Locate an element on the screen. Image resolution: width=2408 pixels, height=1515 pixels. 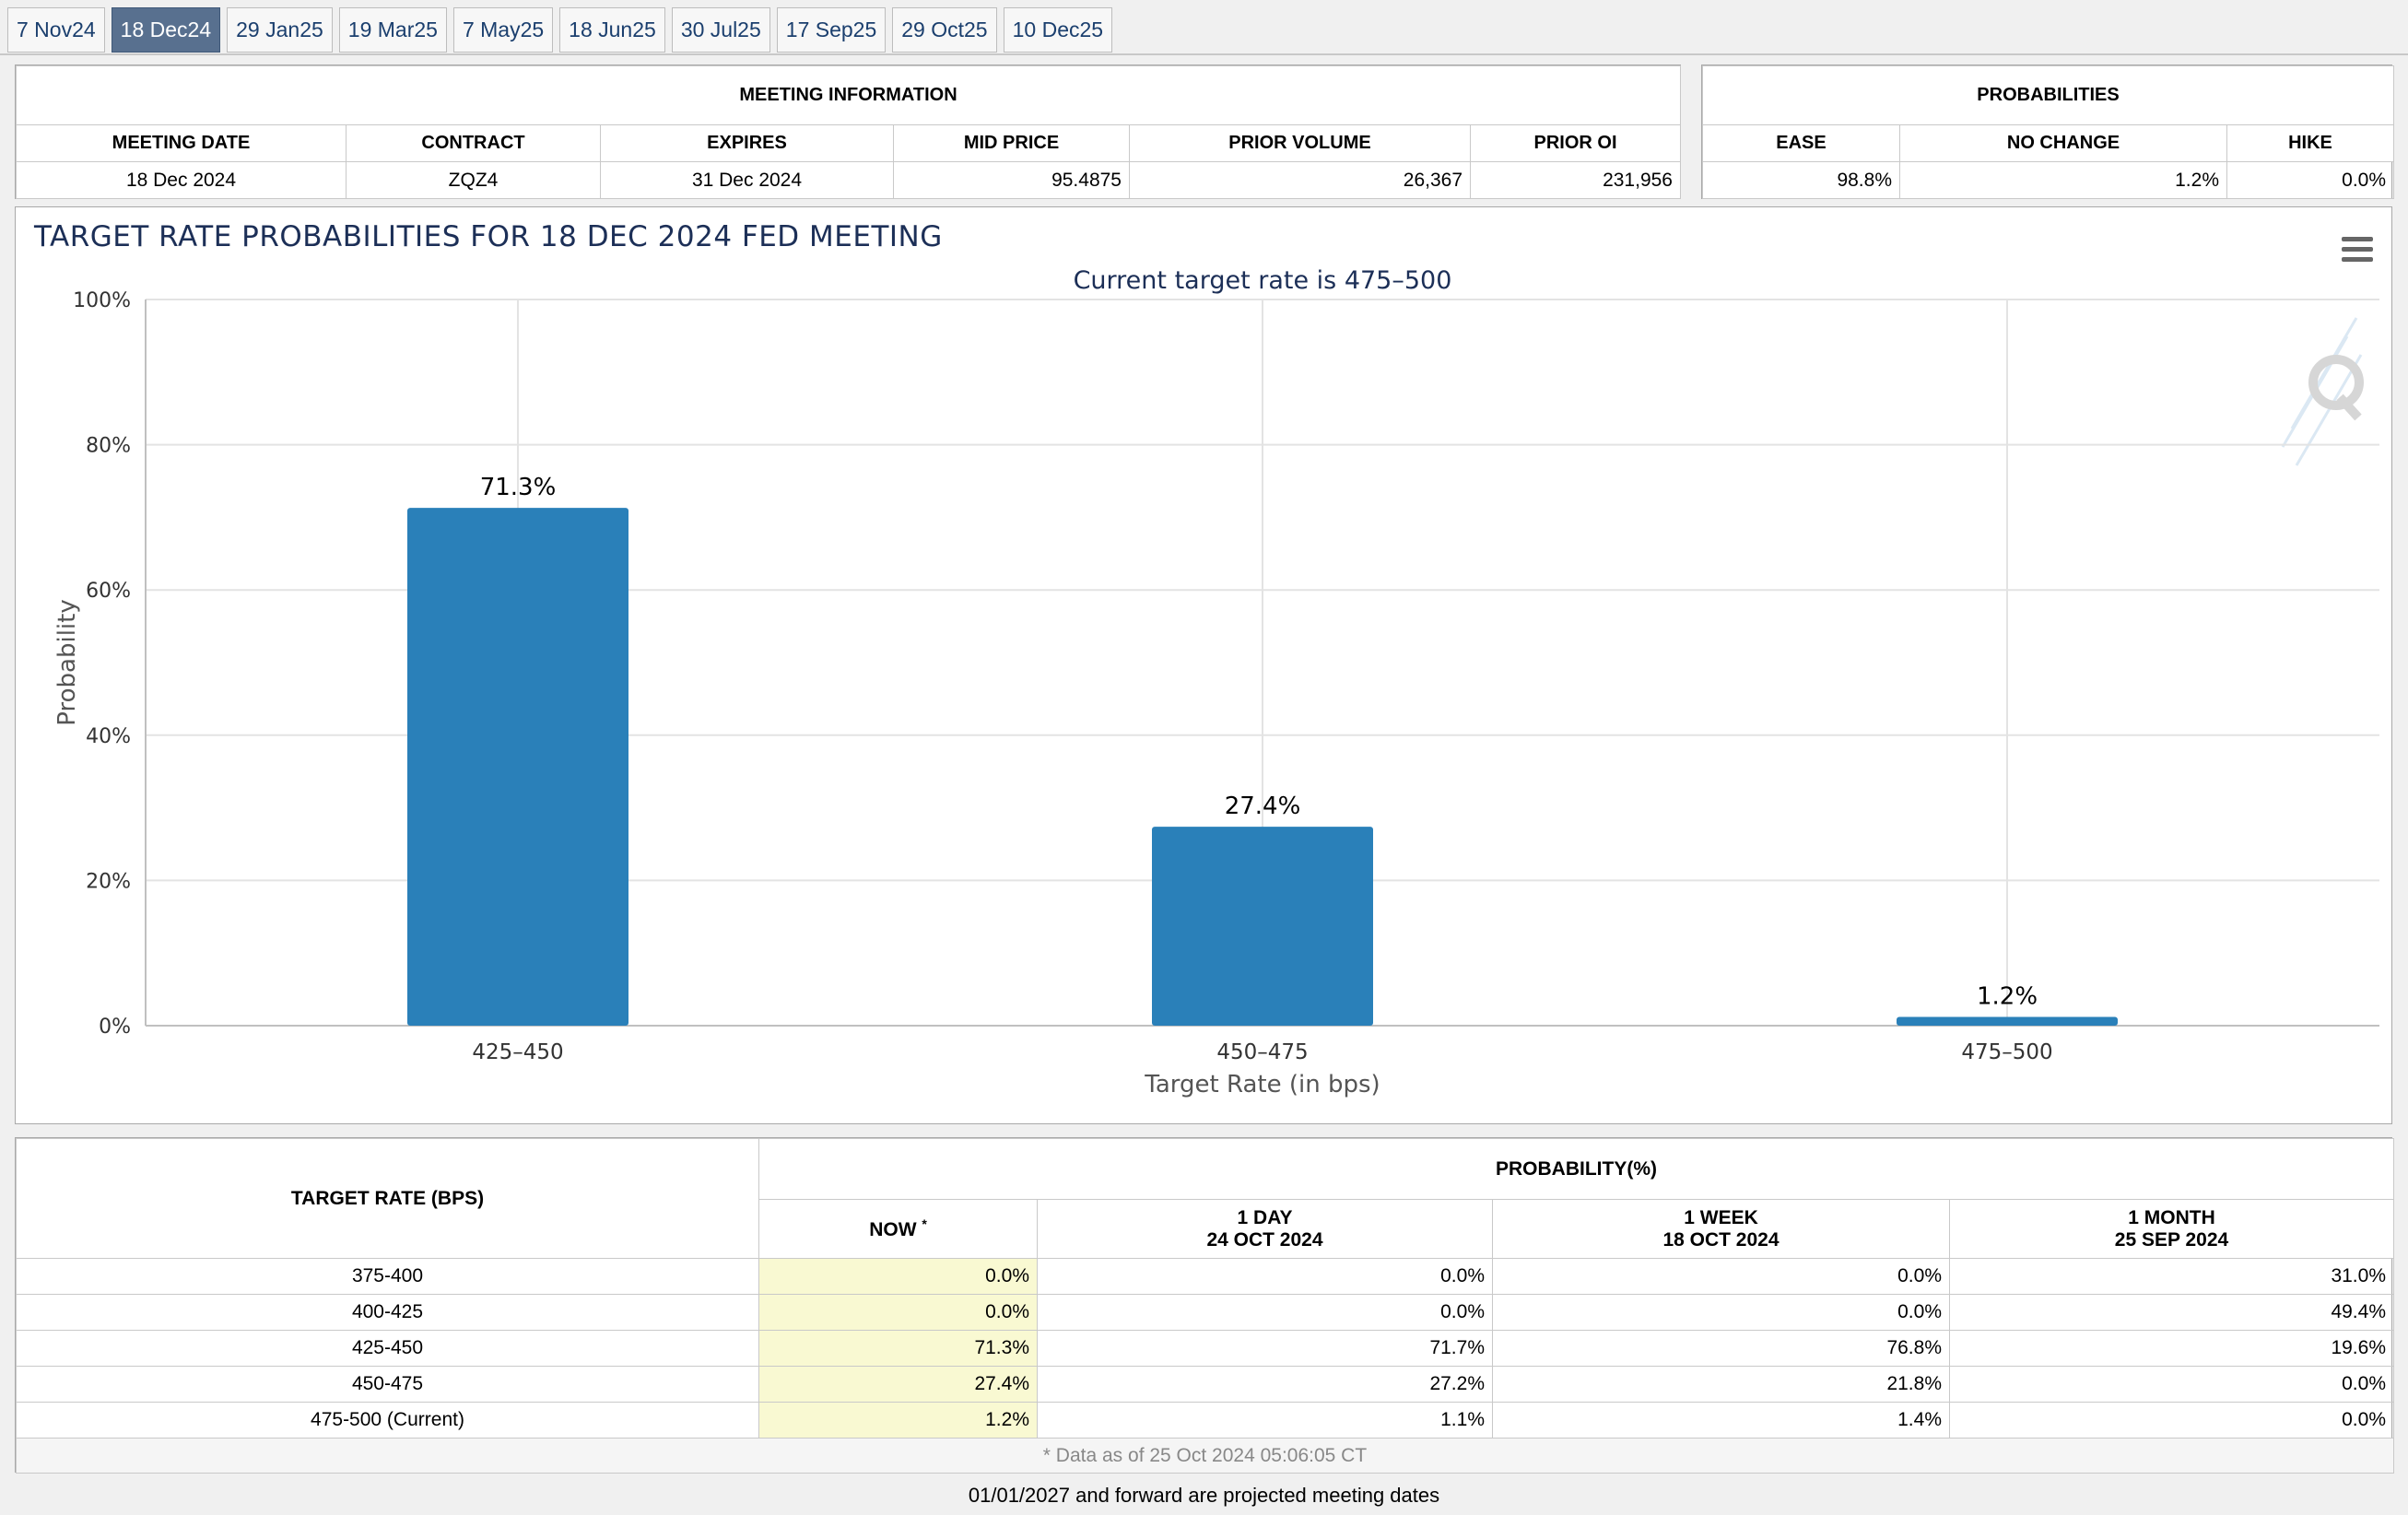
tab-divider is located at coordinates (1204, 54).